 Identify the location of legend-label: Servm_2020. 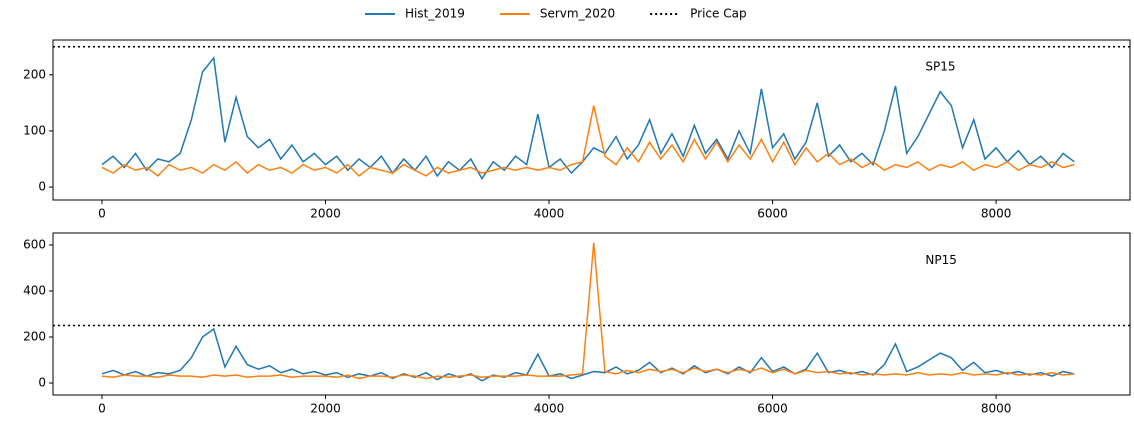
(577, 14).